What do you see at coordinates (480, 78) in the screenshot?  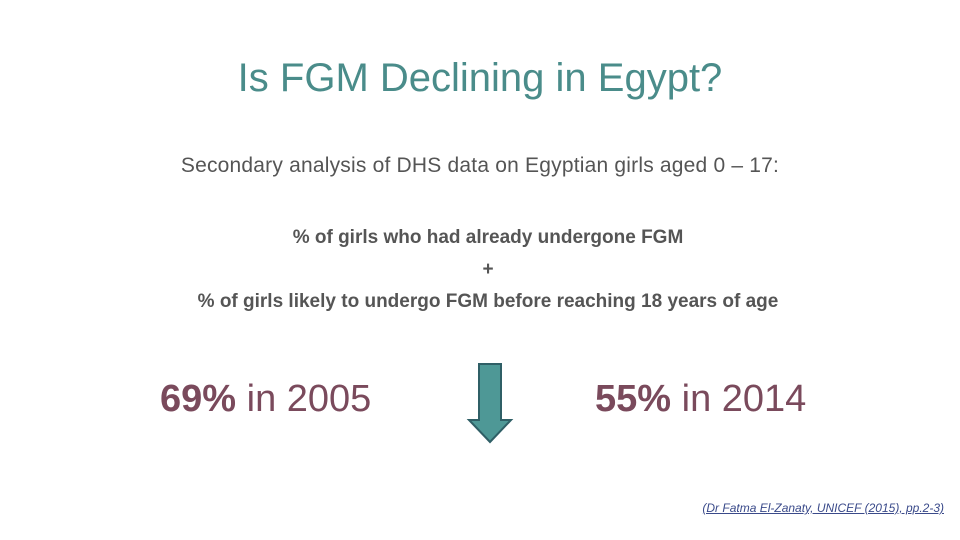 I see `slide-title: Is FGM Declining in Egypt?` at bounding box center [480, 78].